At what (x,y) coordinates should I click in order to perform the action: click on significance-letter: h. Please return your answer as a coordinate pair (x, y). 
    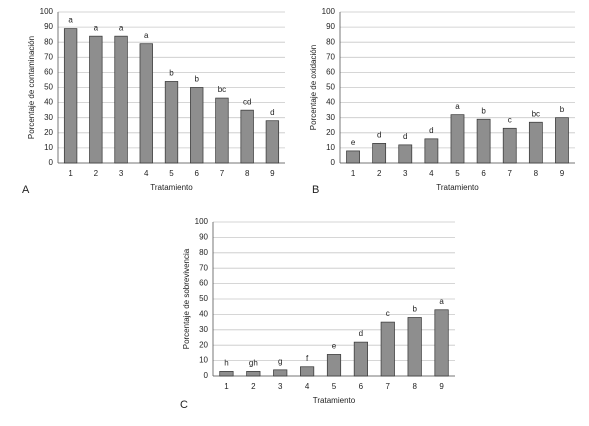
    Looking at the image, I should click on (226, 362).